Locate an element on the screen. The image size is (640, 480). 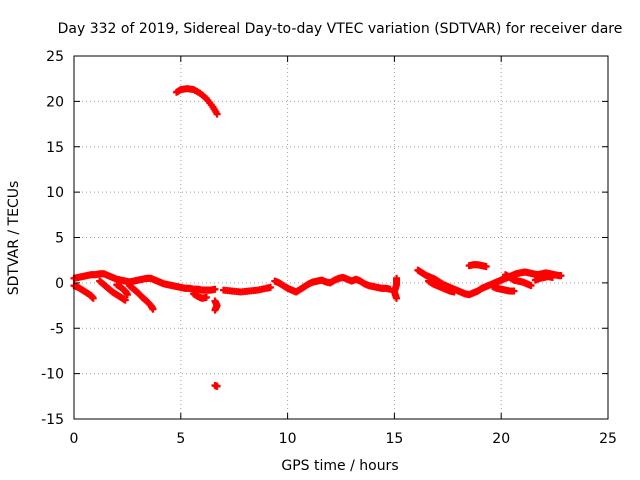
y-tick-label: 10 is located at coordinates (55, 193).